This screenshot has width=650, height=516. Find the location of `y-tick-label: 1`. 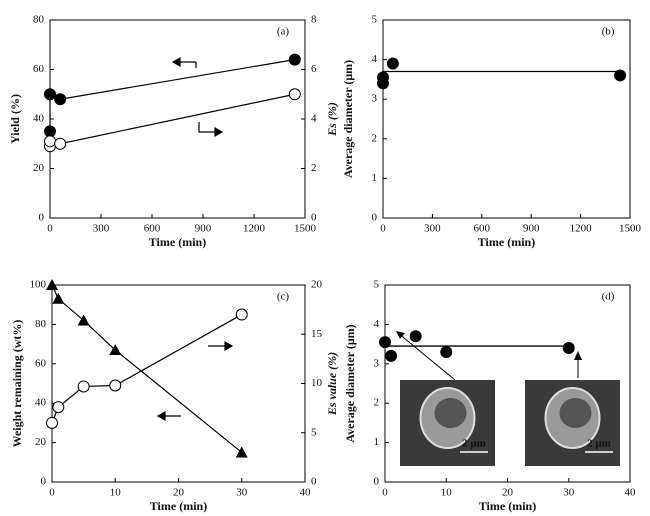

y-tick-label: 1 is located at coordinates (375, 178).